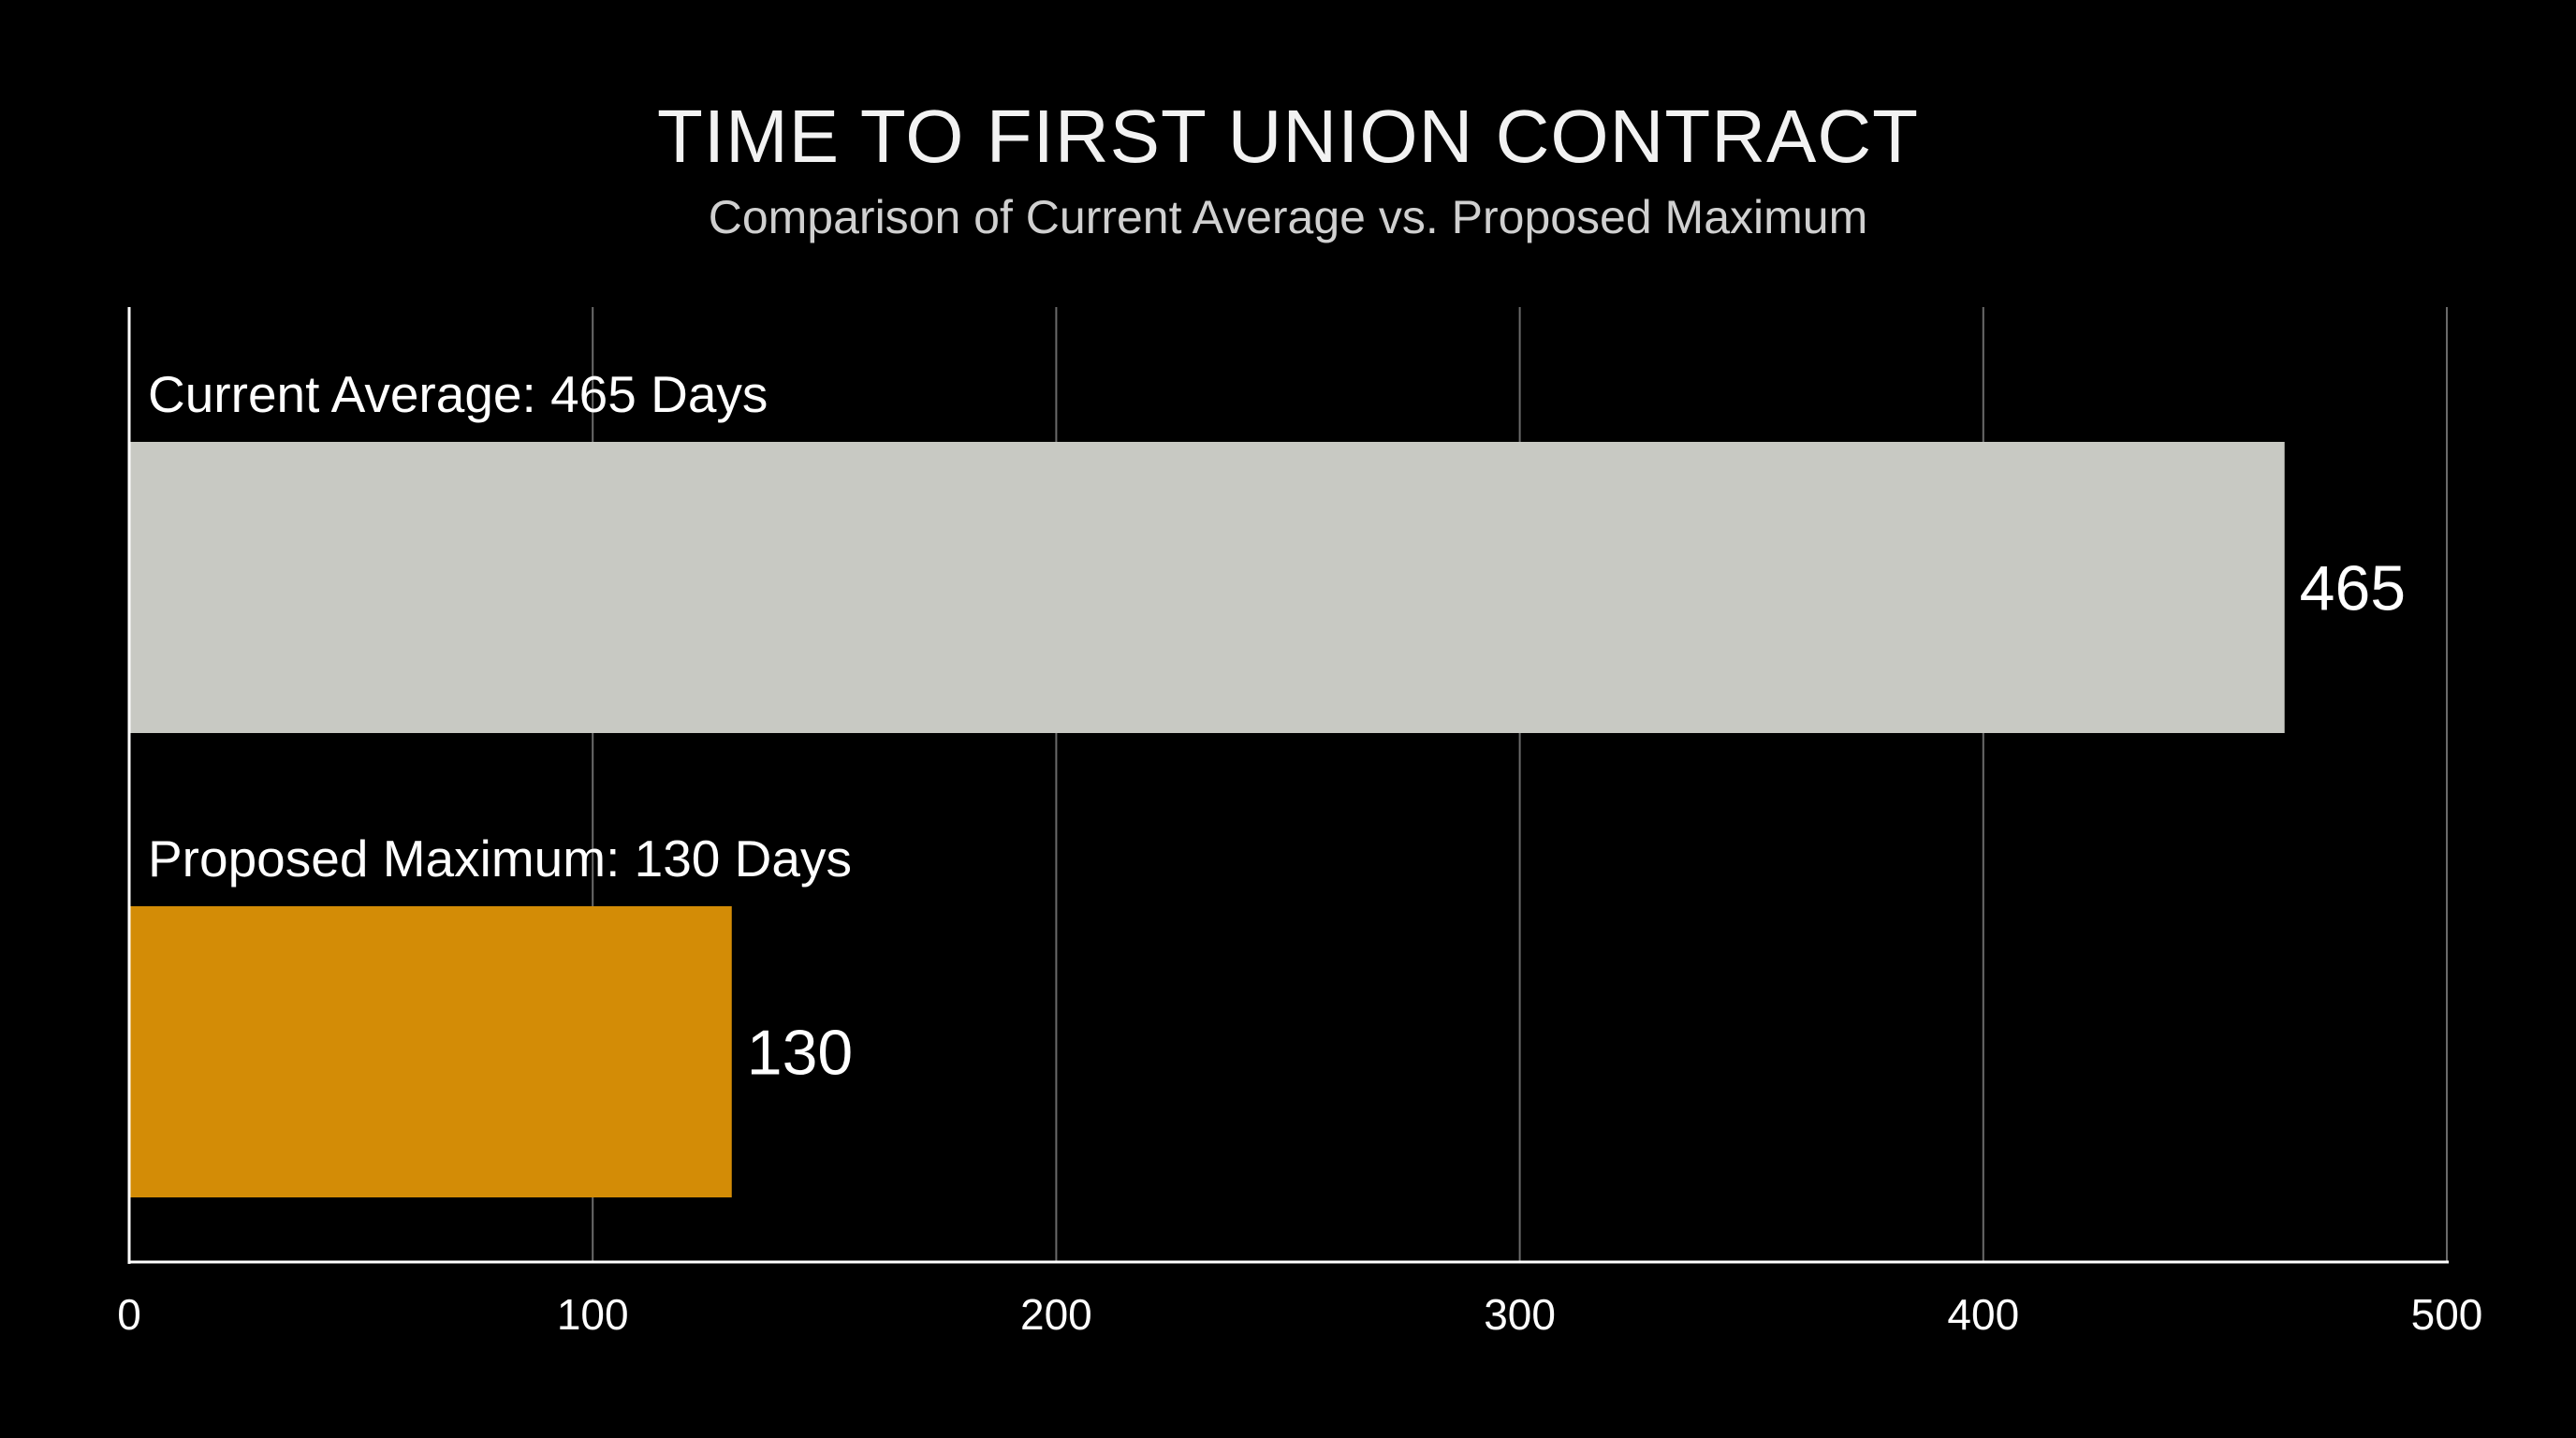  I want to click on x-tick-label-0: 0, so click(129, 1314).